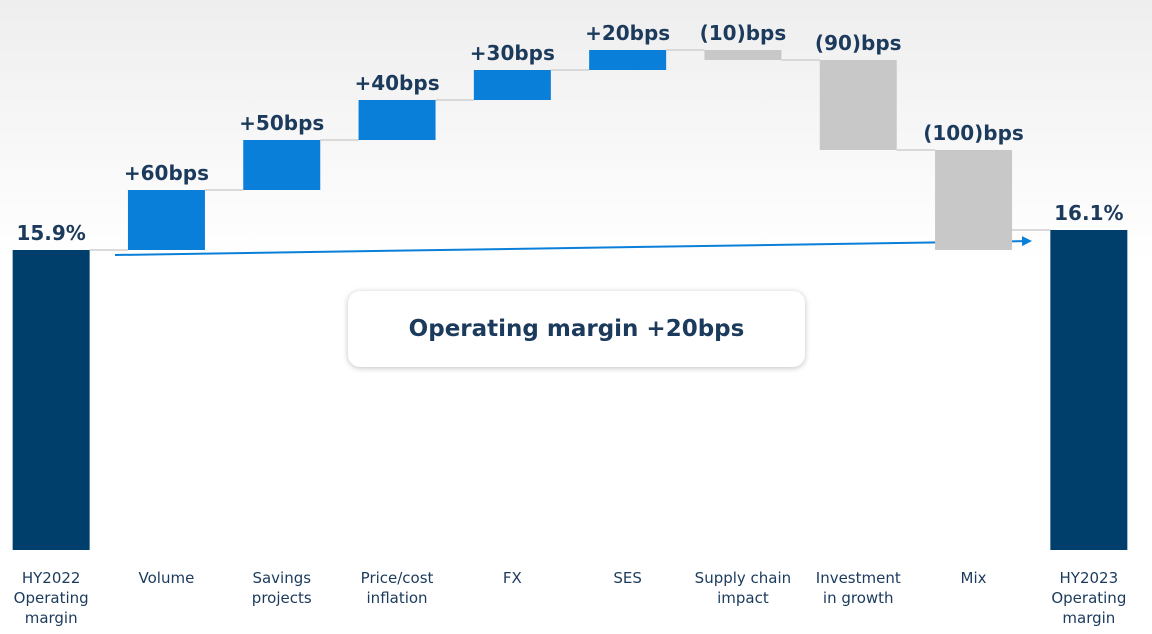 This screenshot has height=634, width=1152. What do you see at coordinates (281, 588) in the screenshot?
I see `category-label: Savings projects` at bounding box center [281, 588].